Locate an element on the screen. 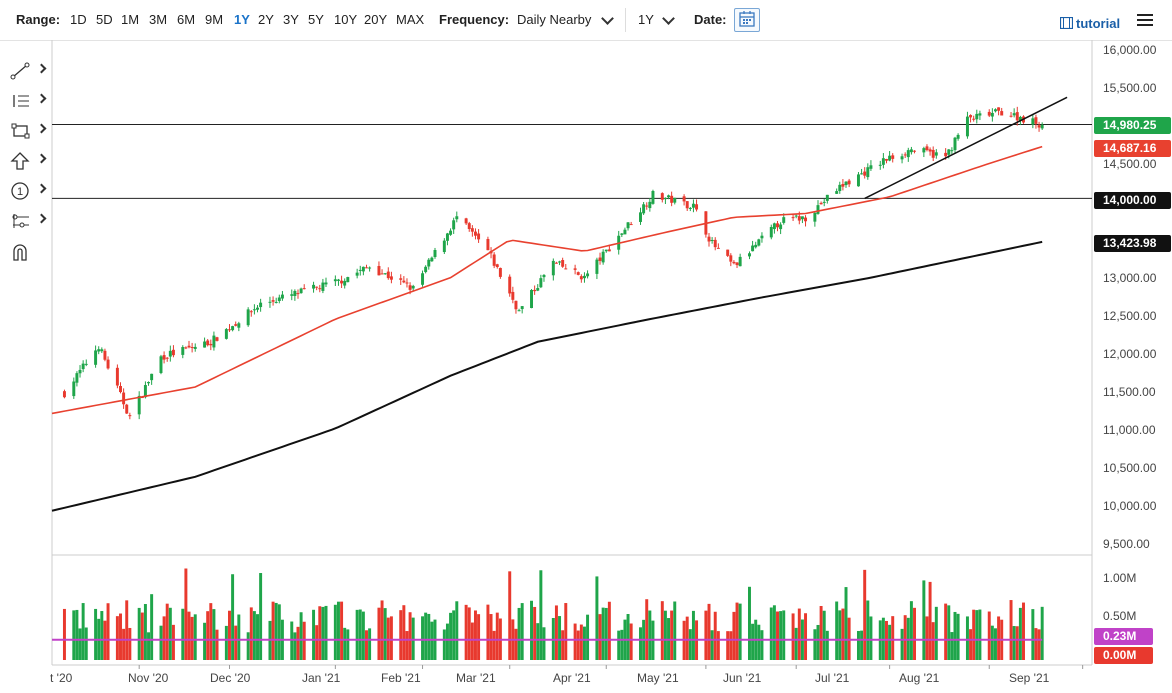 The height and width of the screenshot is (693, 1172). volume-last-badge: 0.00M is located at coordinates (1123, 655).